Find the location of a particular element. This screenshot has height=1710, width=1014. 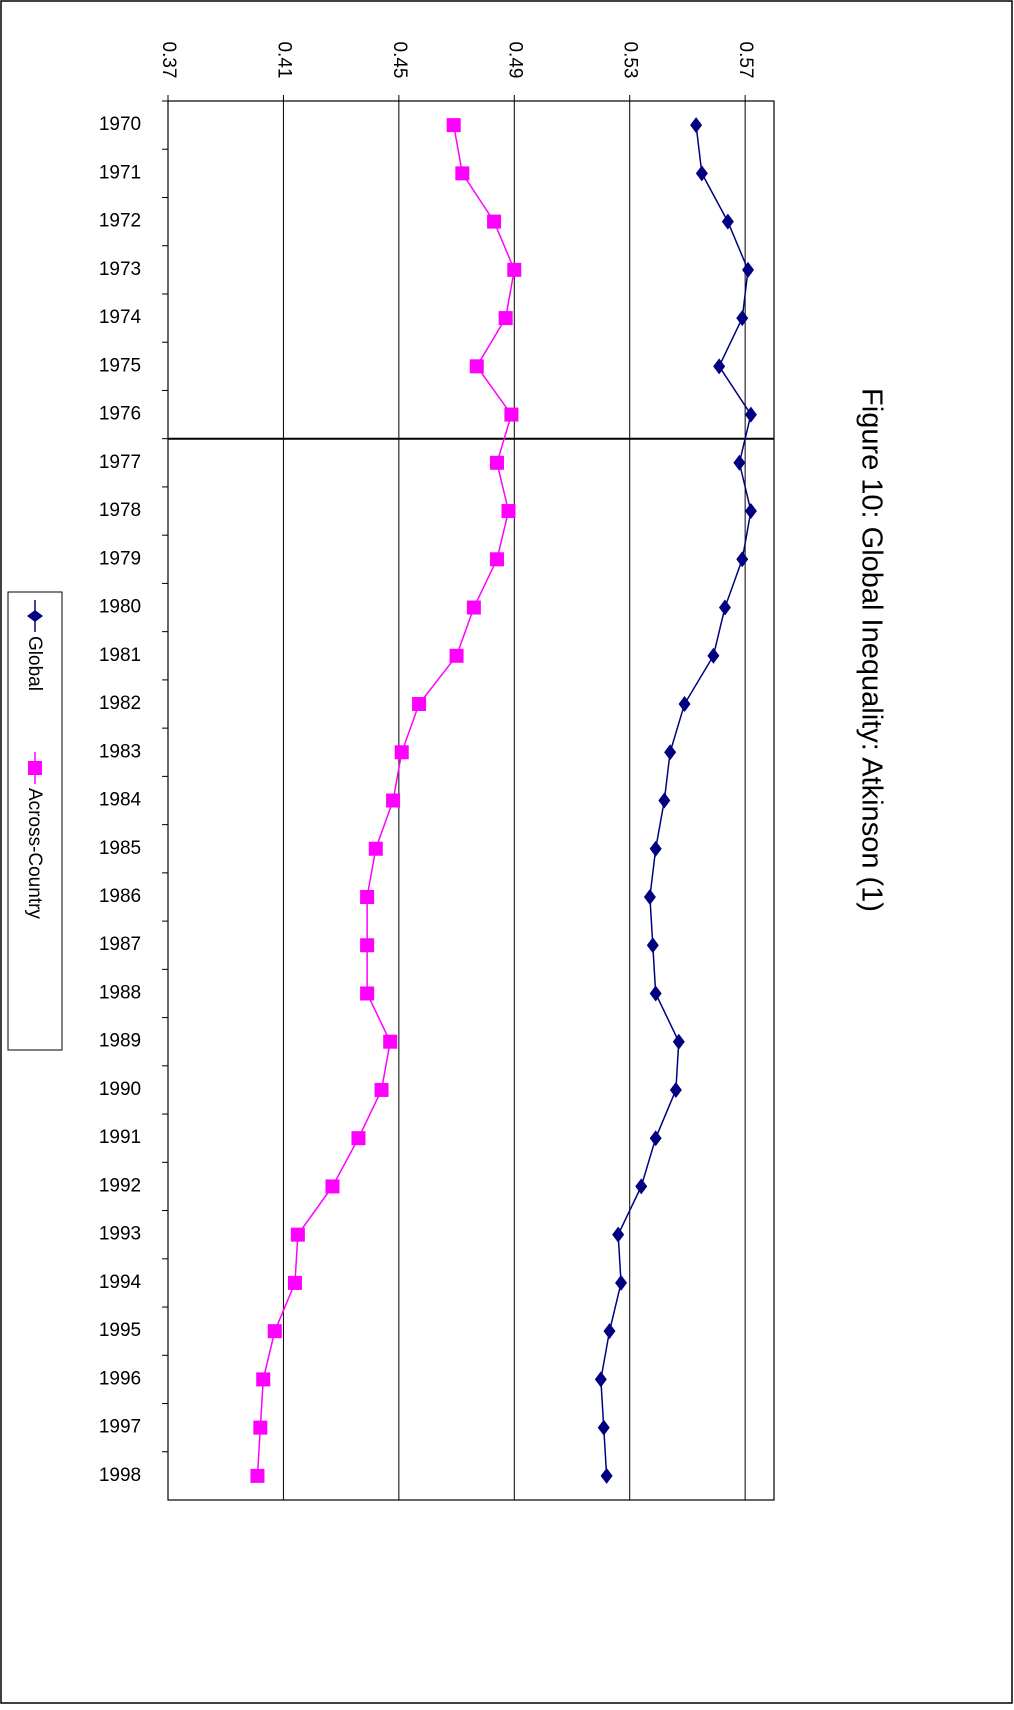

category-label: 1981 is located at coordinates (120, 655).